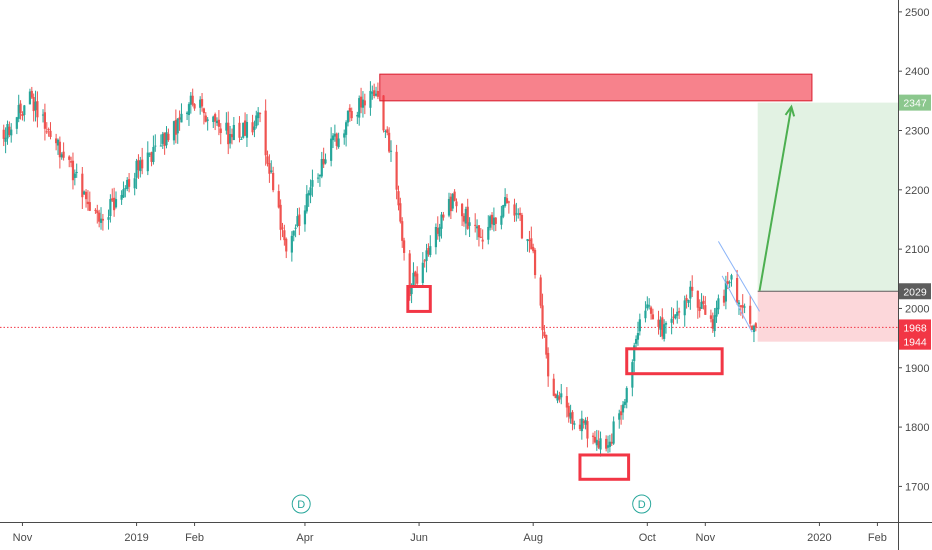  What do you see at coordinates (674, 361) in the screenshot?
I see `support-box-oct` at bounding box center [674, 361].